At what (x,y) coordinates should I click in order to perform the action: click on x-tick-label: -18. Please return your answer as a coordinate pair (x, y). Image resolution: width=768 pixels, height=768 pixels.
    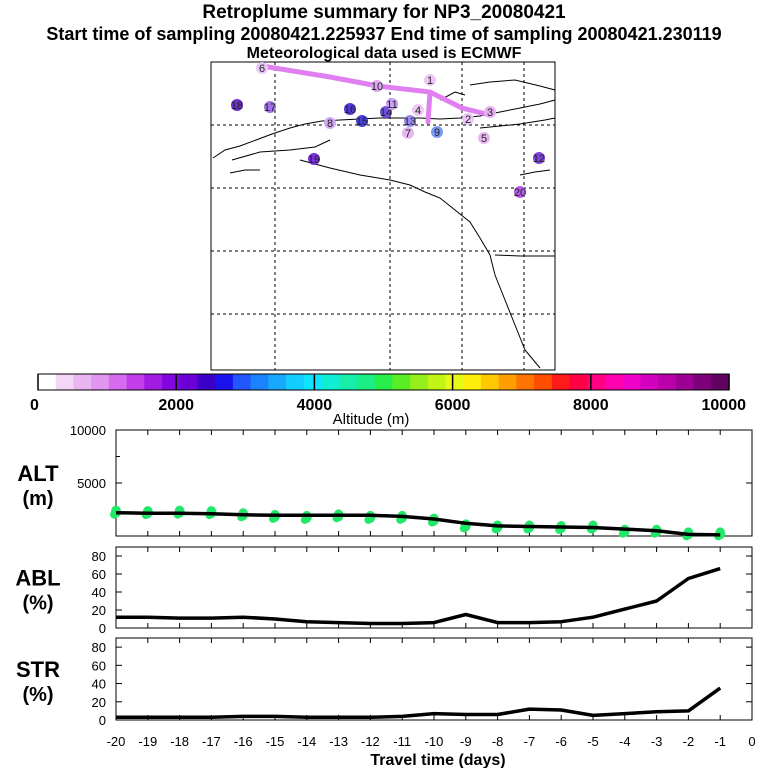
    Looking at the image, I should click on (179, 741).